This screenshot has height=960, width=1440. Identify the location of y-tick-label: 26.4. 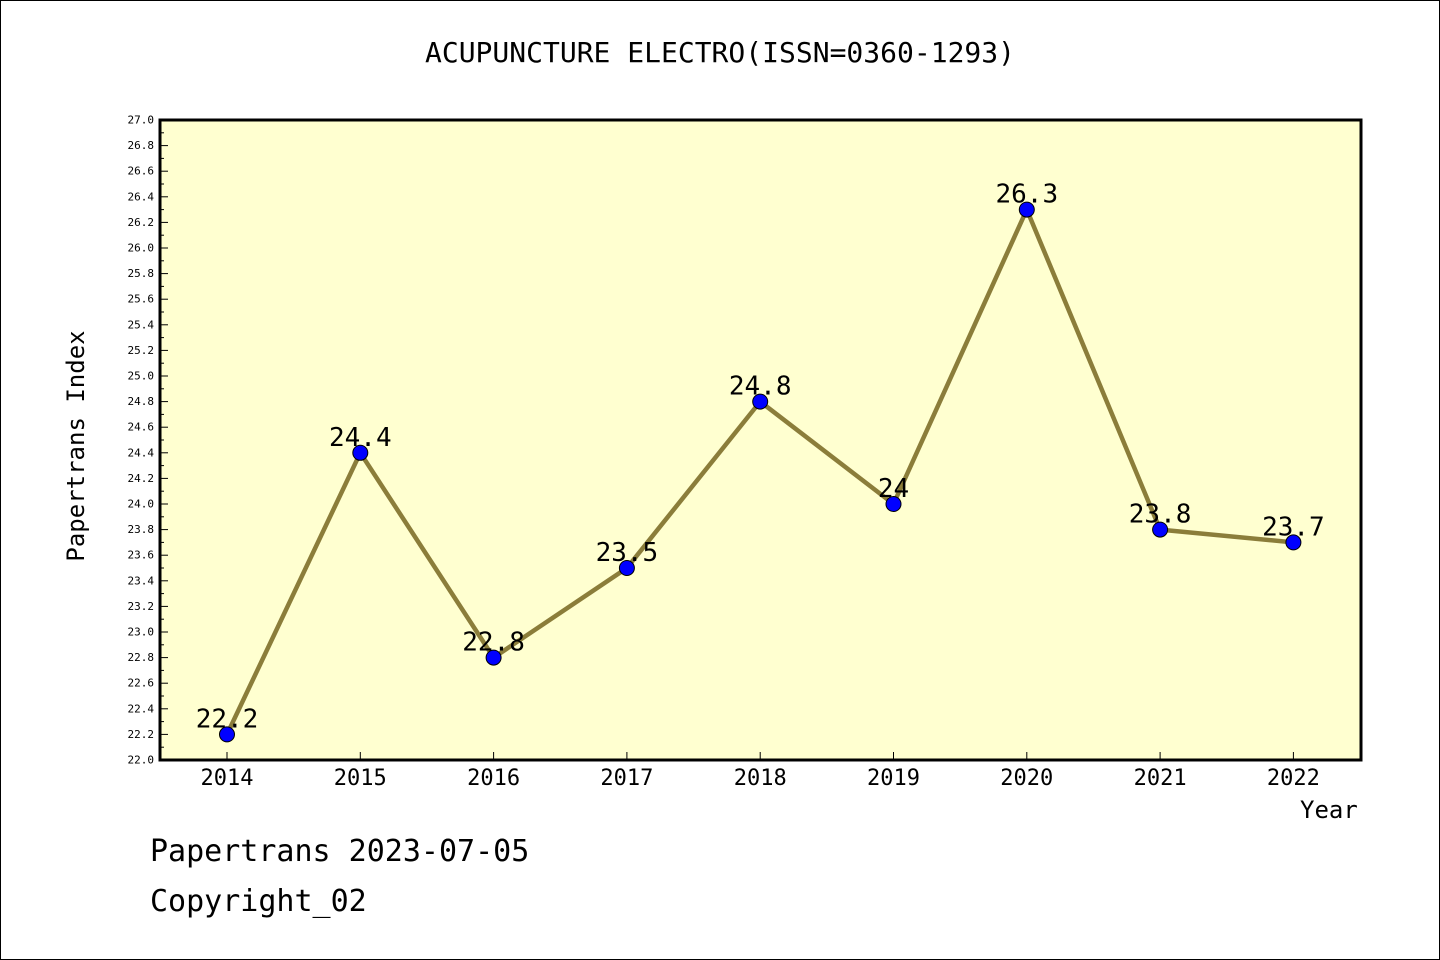
(141, 196).